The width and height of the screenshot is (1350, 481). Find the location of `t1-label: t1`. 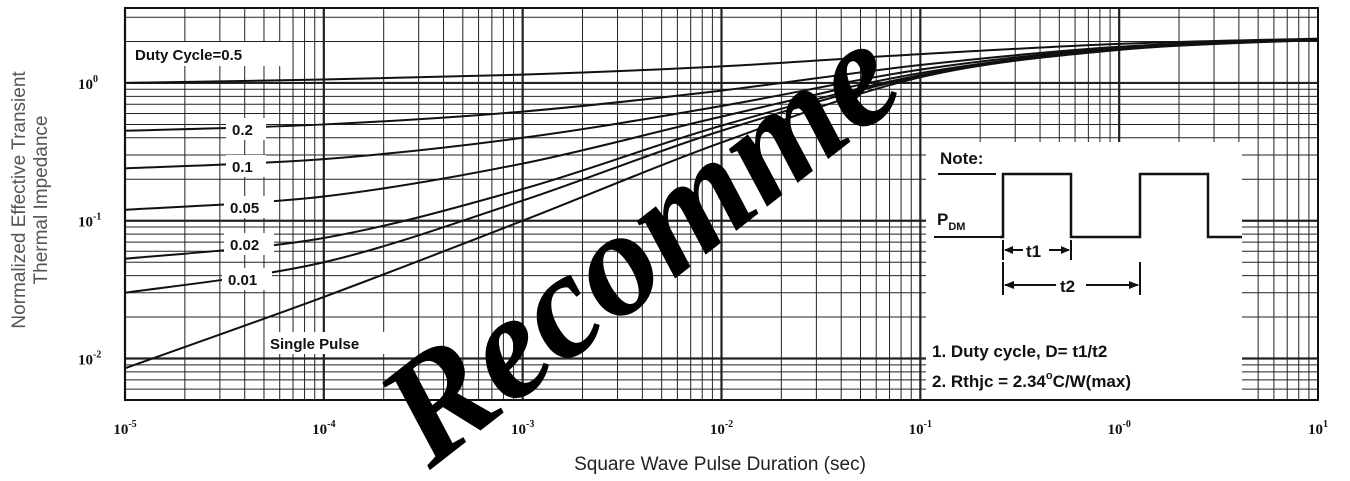

t1-label: t1 is located at coordinates (1033, 251).